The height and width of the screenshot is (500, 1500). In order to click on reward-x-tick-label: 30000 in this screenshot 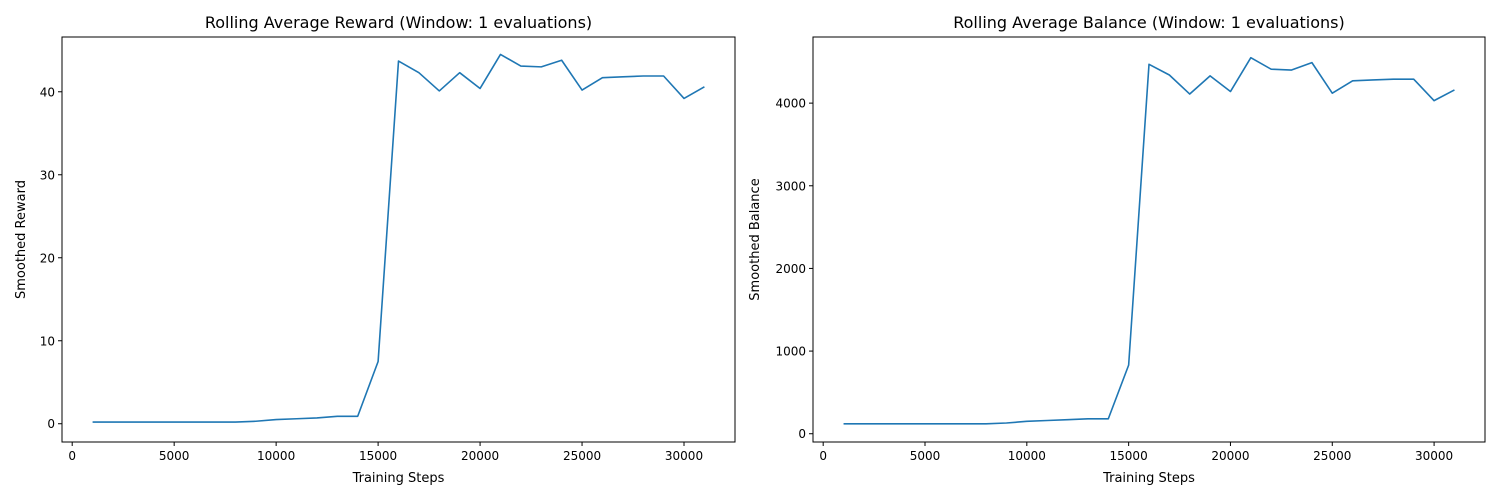, I will do `click(684, 456)`.